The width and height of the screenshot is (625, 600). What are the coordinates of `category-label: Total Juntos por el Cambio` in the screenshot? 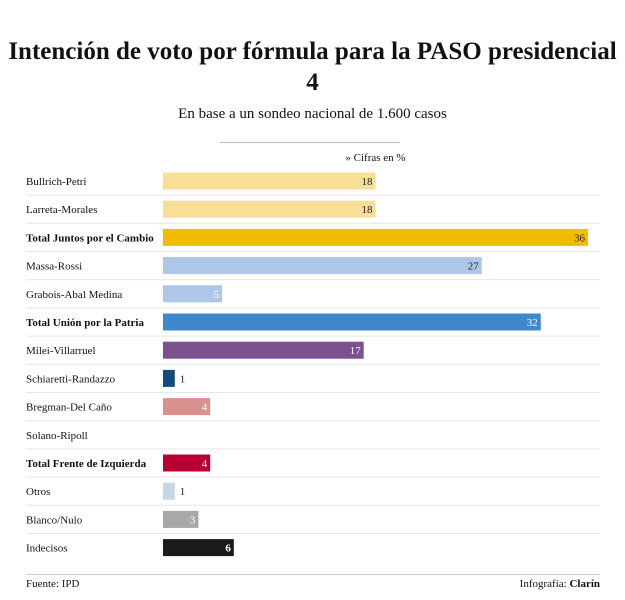 It's located at (90, 238).